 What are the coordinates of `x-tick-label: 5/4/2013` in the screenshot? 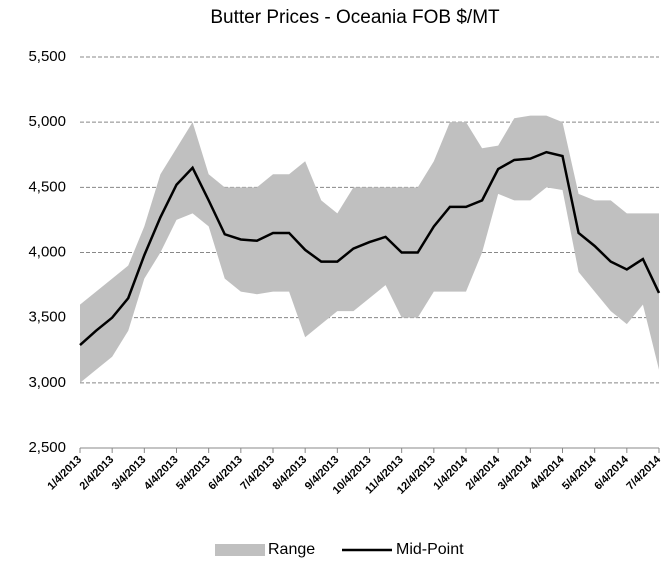 It's located at (193, 473).